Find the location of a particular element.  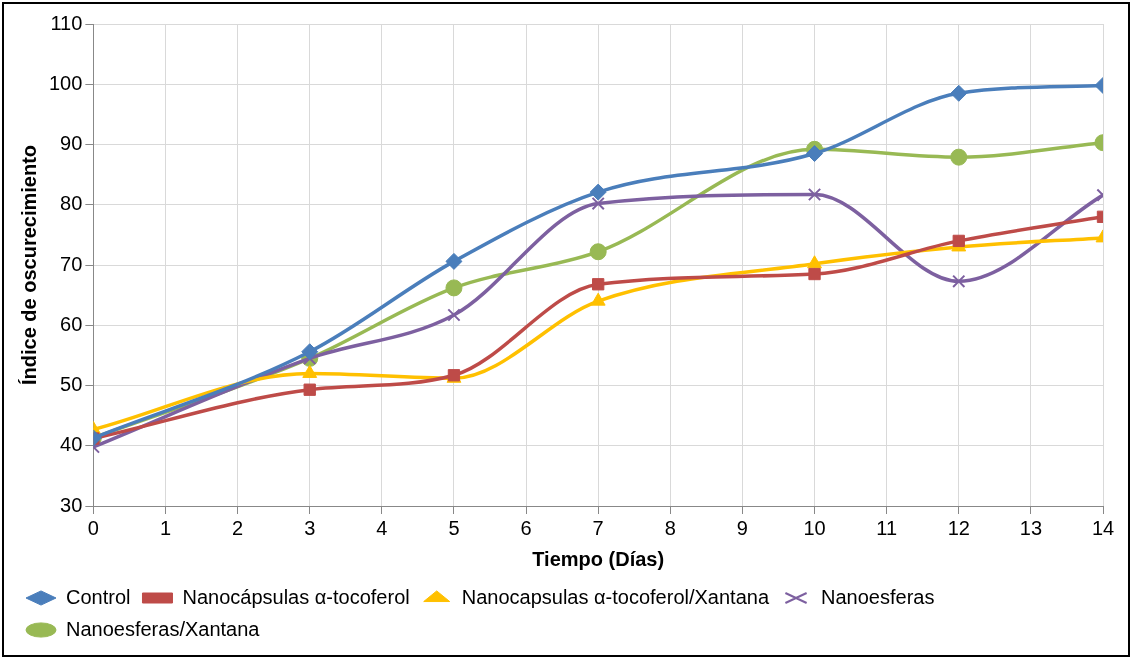

x-tick-label: 14 is located at coordinates (1103, 527).